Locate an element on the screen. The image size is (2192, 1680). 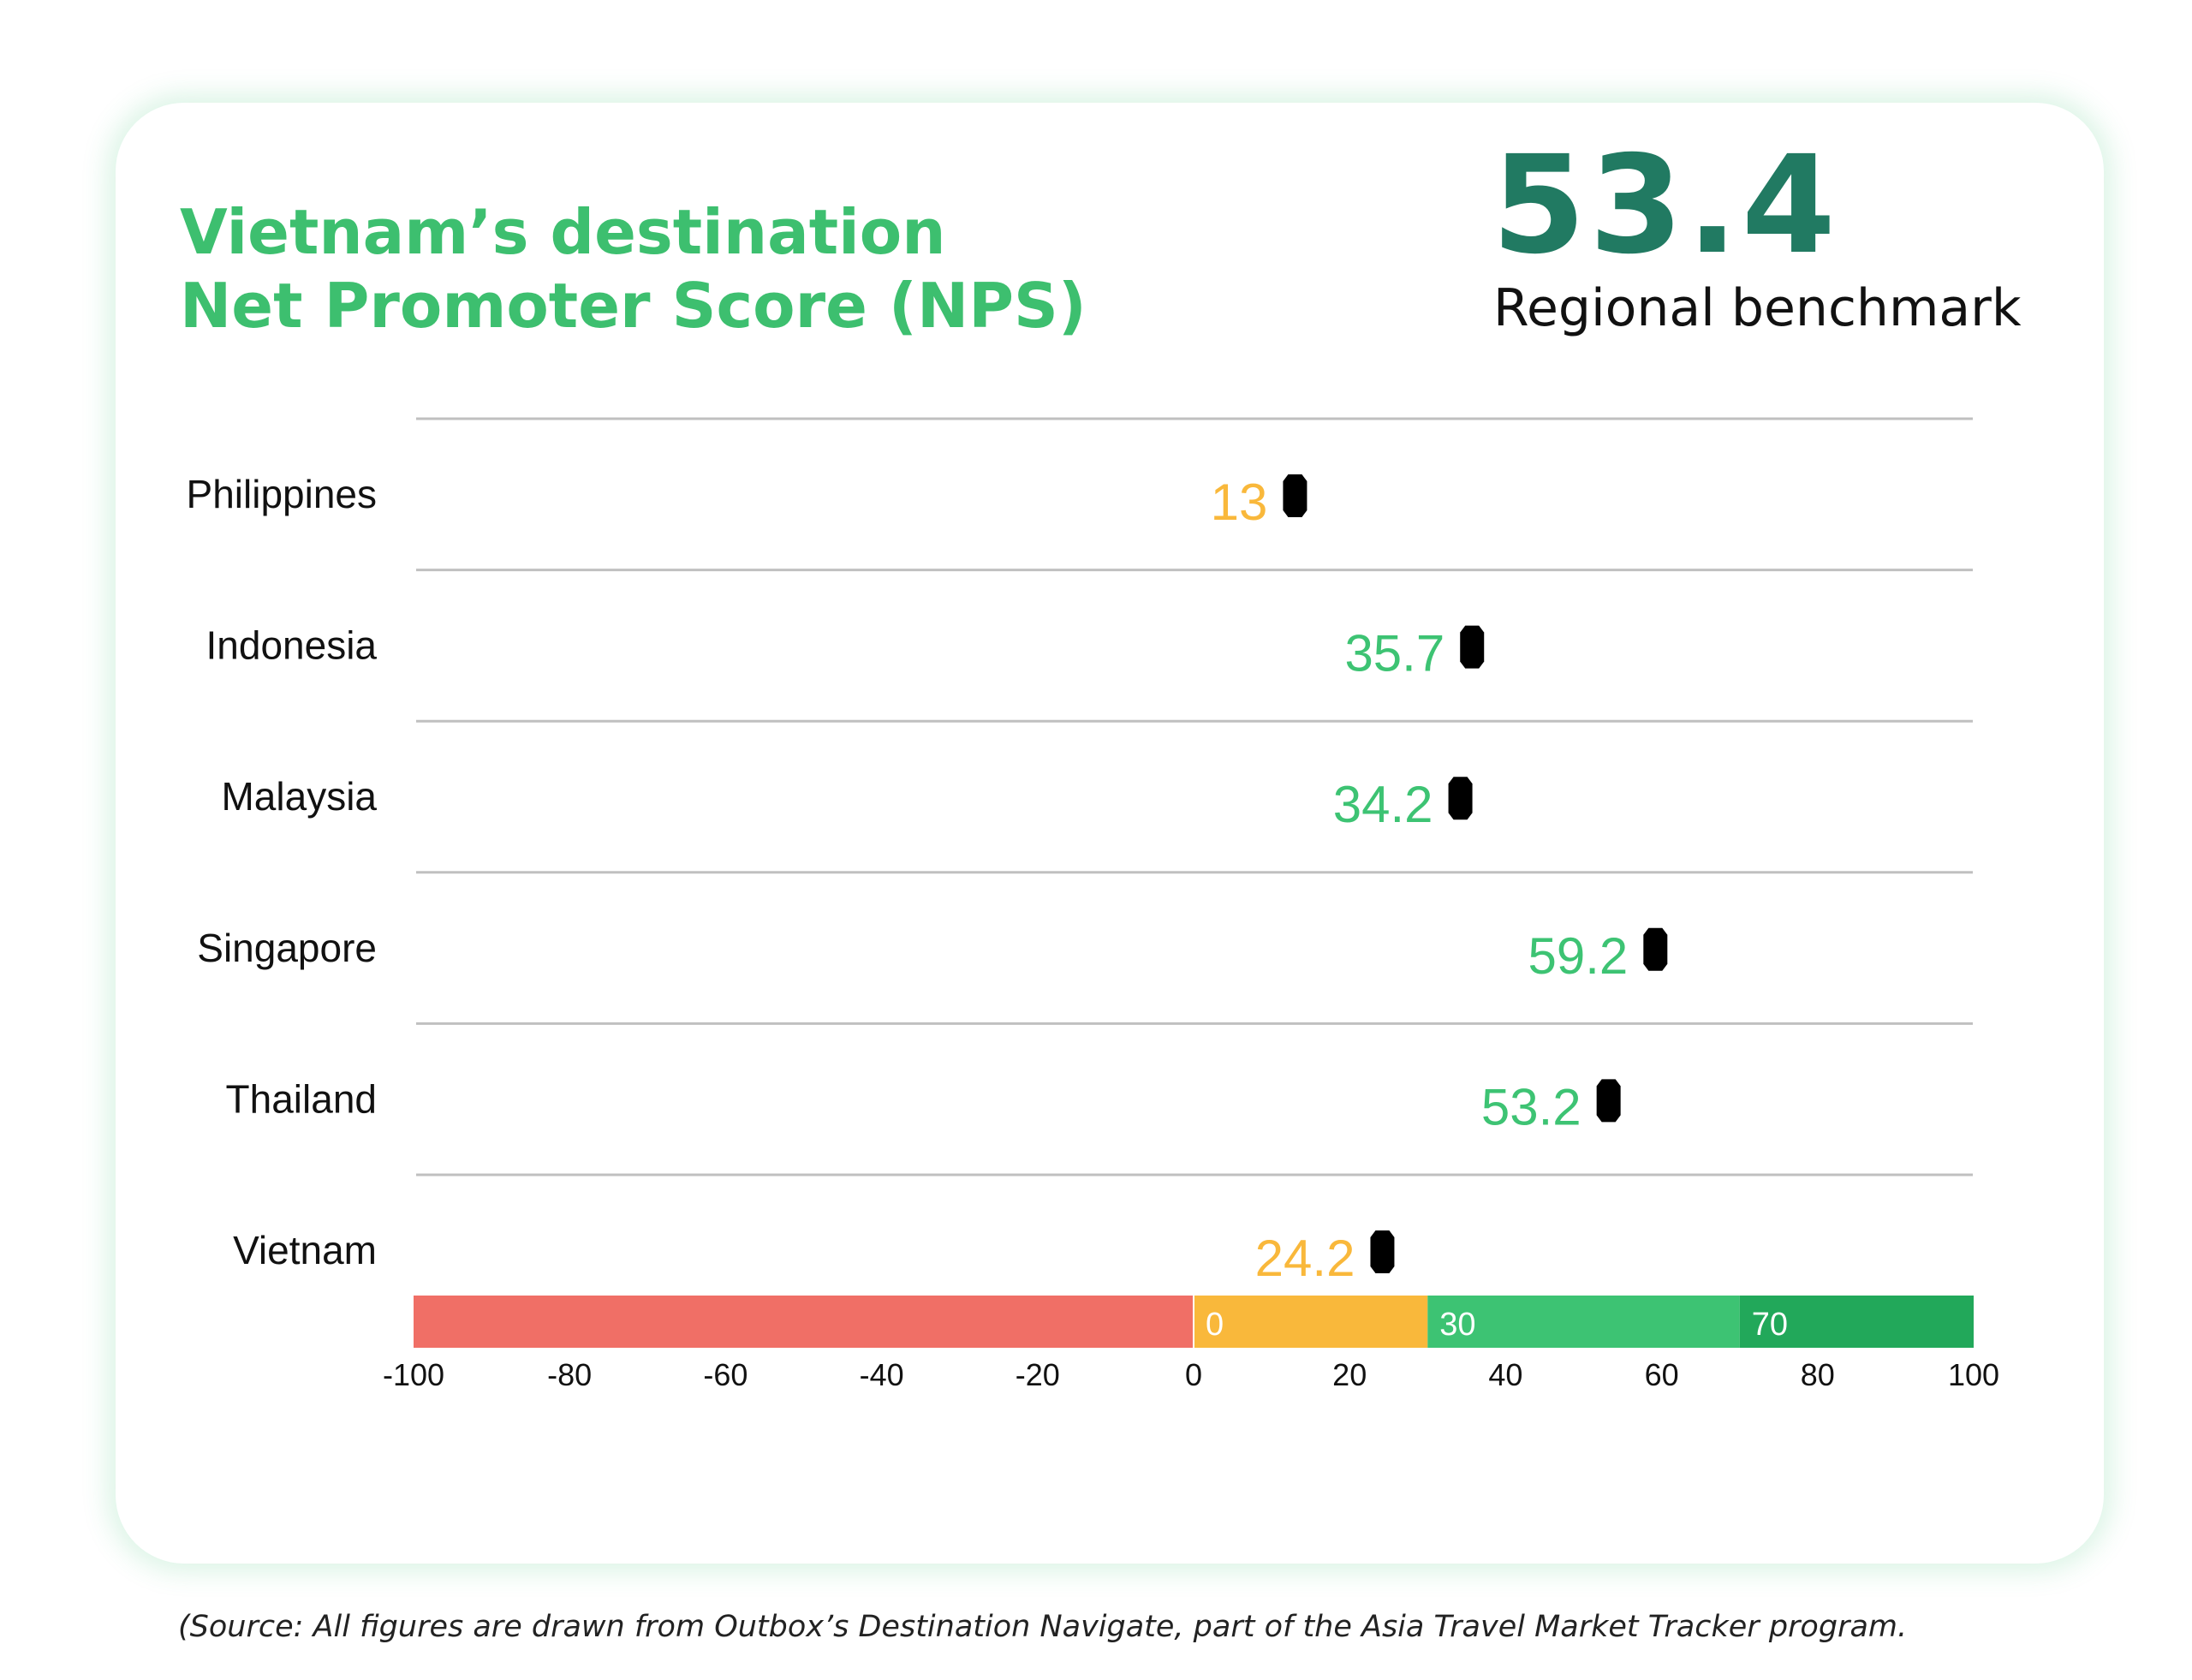
x-tick-label: -100 is located at coordinates (413, 1374).